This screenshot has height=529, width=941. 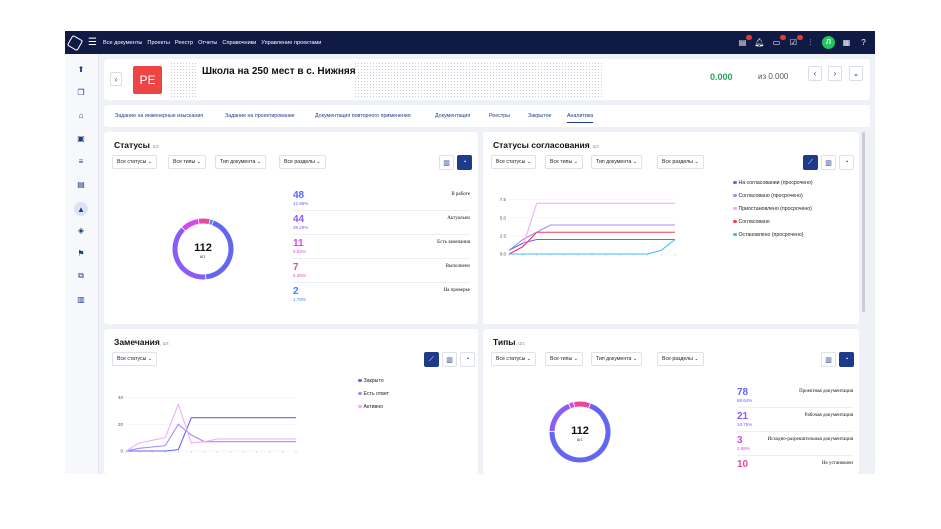 What do you see at coordinates (159, 116) in the screenshot?
I see `tab-survey-task: Задание на инженерные изыскания` at bounding box center [159, 116].